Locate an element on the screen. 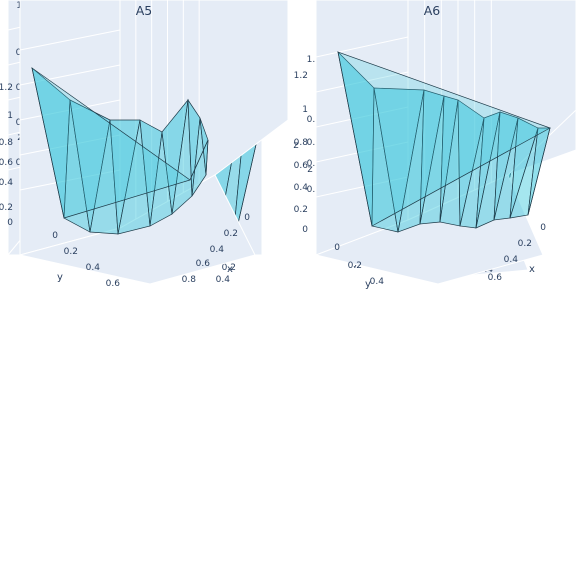 The height and width of the screenshot is (580, 577). chart-title: A6 is located at coordinates (432, 10).